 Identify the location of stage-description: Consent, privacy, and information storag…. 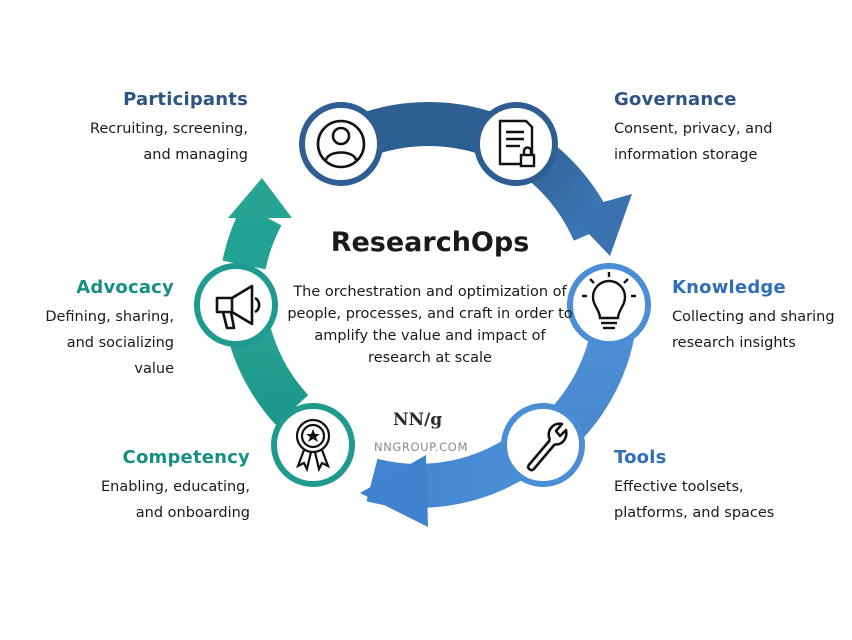
(693, 142).